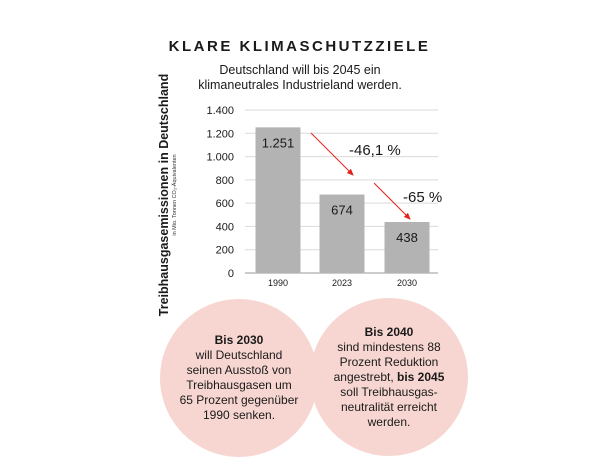  I want to click on change-arrows: -46,1 % -65 %, so click(376, 176).